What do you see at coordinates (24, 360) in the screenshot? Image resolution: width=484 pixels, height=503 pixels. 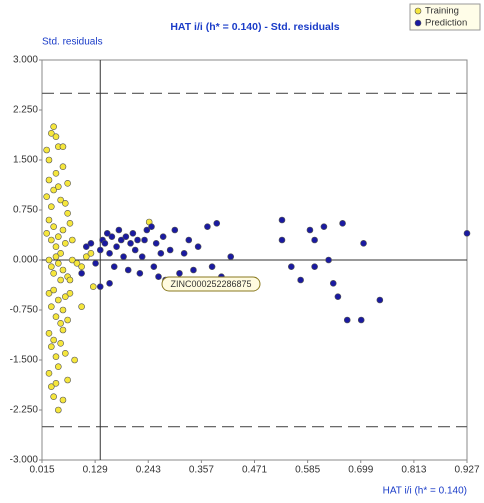 I see `y-tick-label: -1.500` at bounding box center [24, 360].